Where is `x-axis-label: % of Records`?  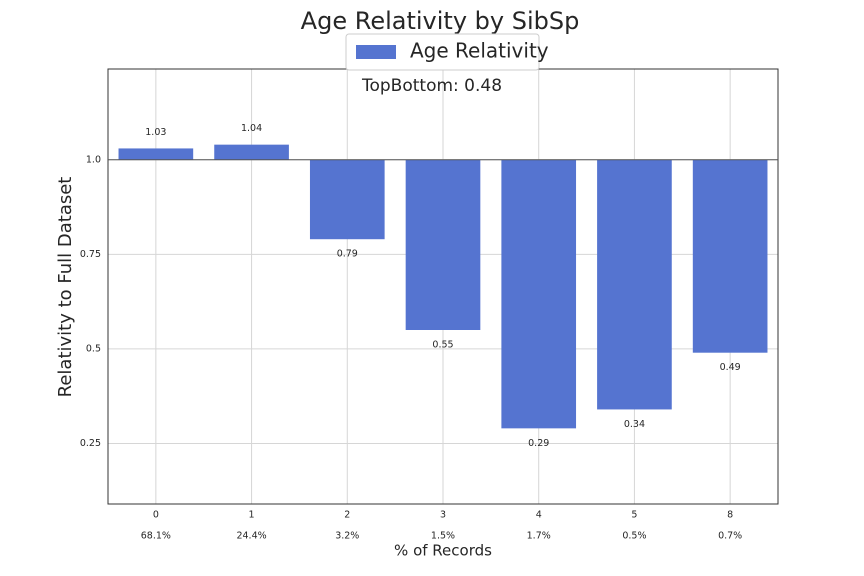
x-axis-label: % of Records is located at coordinates (443, 551).